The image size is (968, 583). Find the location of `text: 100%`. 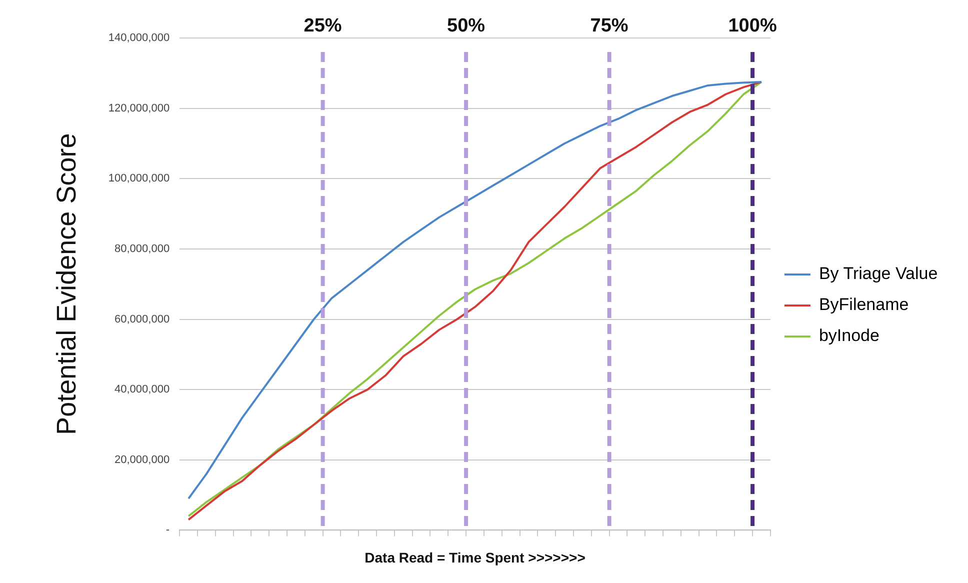

text: 100% is located at coordinates (752, 26).